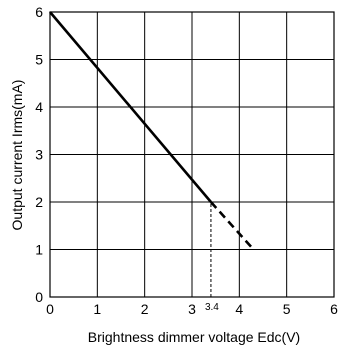 The width and height of the screenshot is (340, 347). I want to click on x-tick-label: 0, so click(50, 309).